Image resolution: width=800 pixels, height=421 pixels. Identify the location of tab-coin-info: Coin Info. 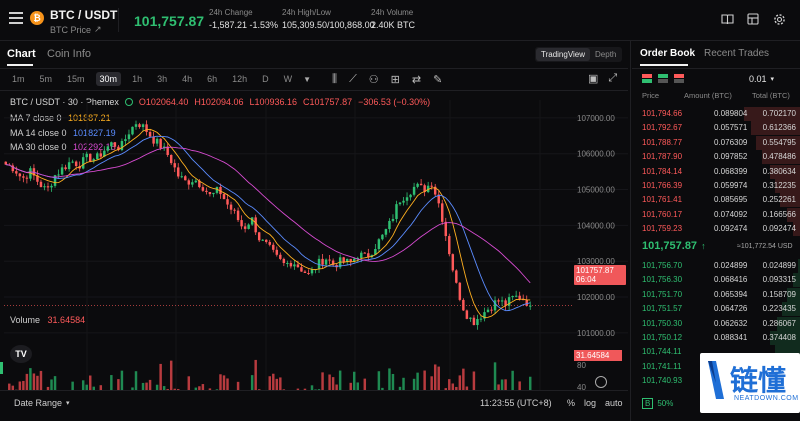
(69, 54).